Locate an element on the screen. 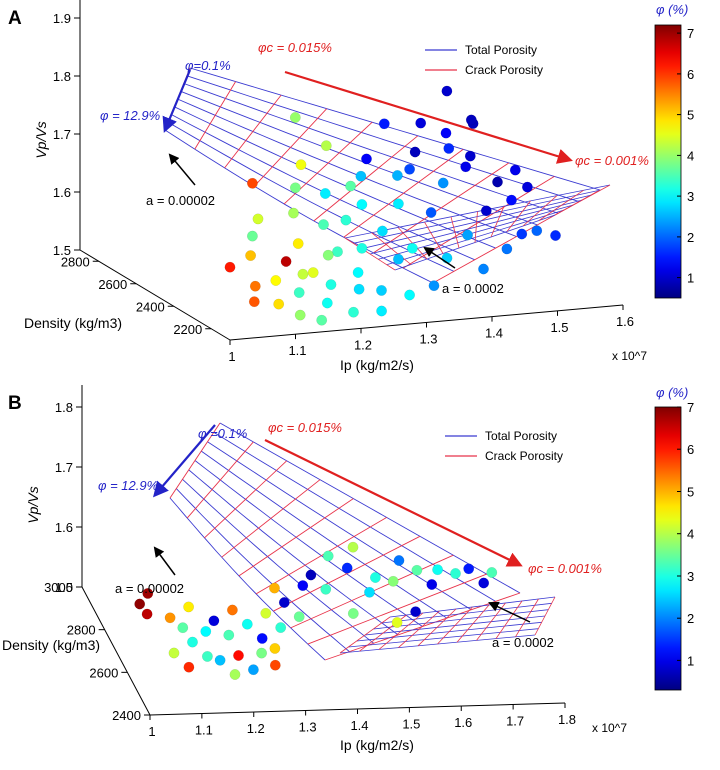  panel-label: B is located at coordinates (15, 403).